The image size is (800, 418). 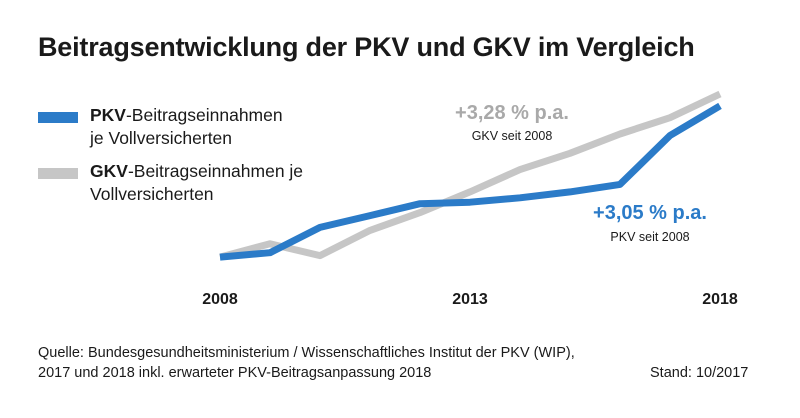 What do you see at coordinates (58, 117) in the screenshot?
I see `legend-swatch-pkv` at bounding box center [58, 117].